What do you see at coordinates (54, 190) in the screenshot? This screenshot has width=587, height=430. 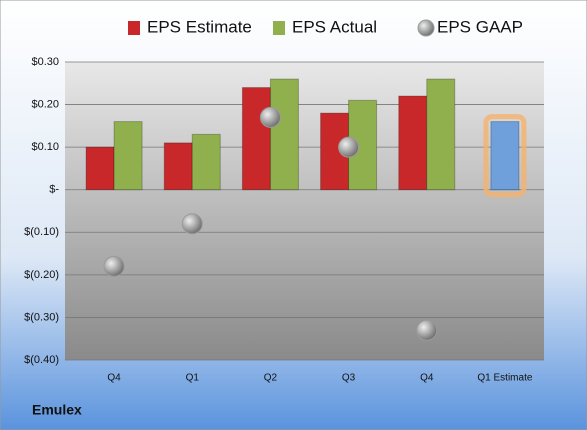 I see `y-tick-label: $-` at bounding box center [54, 190].